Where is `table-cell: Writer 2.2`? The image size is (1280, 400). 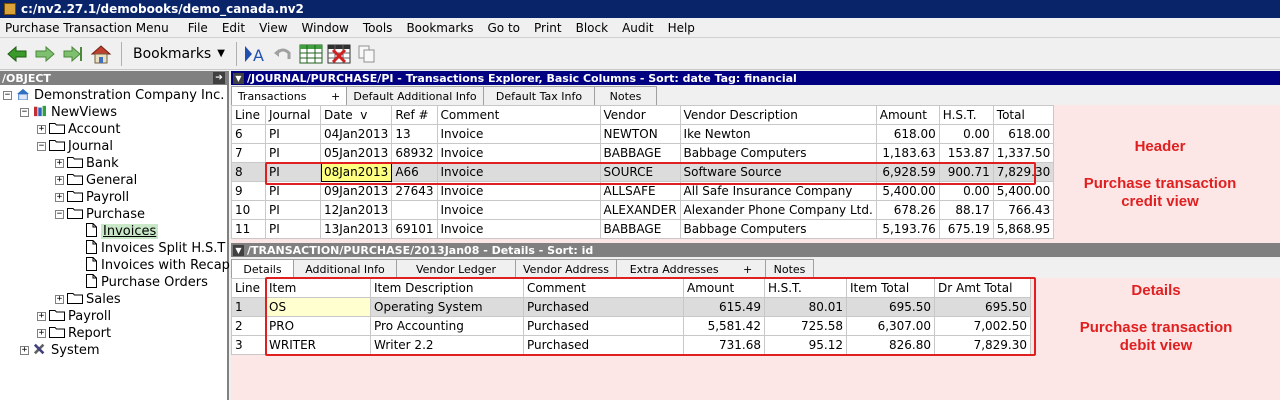 table-cell: Writer 2.2 is located at coordinates (447, 345).